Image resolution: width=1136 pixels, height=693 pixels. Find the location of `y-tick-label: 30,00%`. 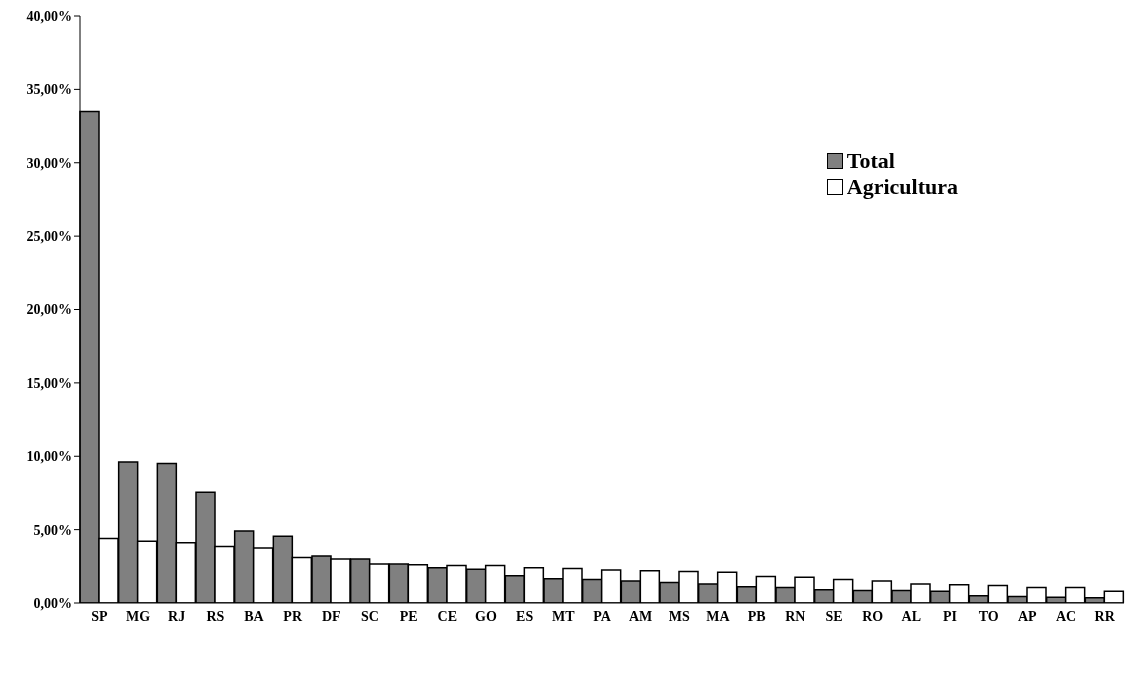

y-tick-label: 30,00% is located at coordinates (49, 163).